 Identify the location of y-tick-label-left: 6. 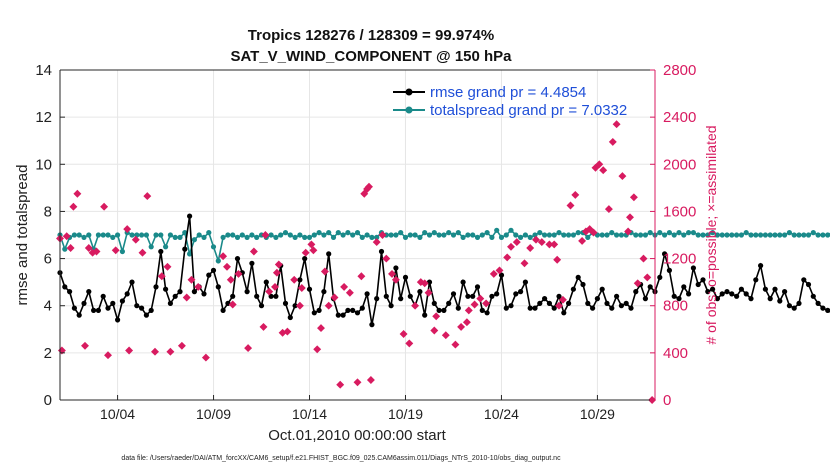
(48, 259).